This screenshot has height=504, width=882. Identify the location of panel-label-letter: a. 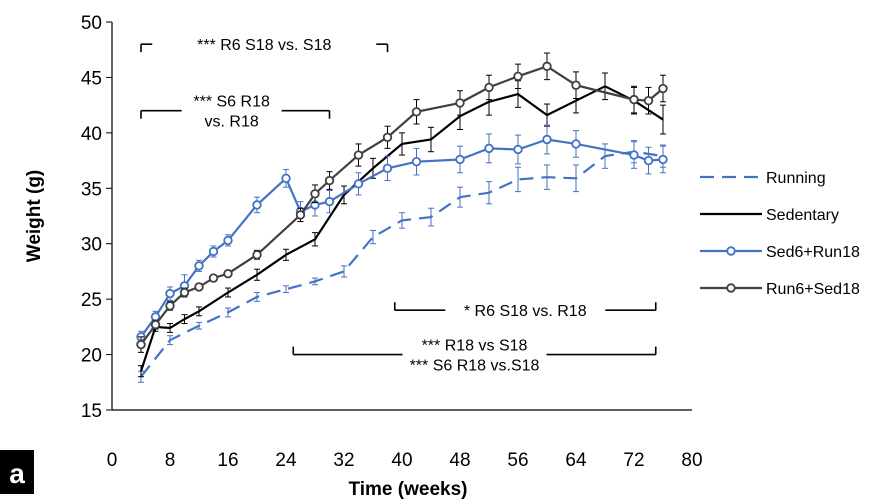
(17, 473).